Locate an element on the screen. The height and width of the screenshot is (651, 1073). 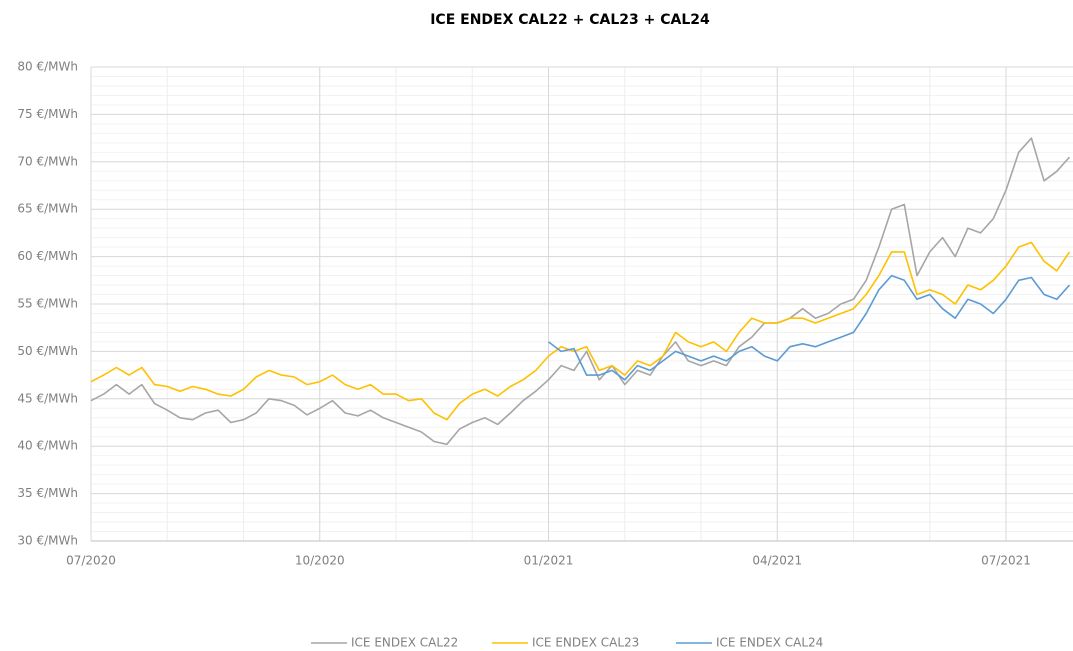
y-tick-label: 70 €/MWh is located at coordinates (47, 161).